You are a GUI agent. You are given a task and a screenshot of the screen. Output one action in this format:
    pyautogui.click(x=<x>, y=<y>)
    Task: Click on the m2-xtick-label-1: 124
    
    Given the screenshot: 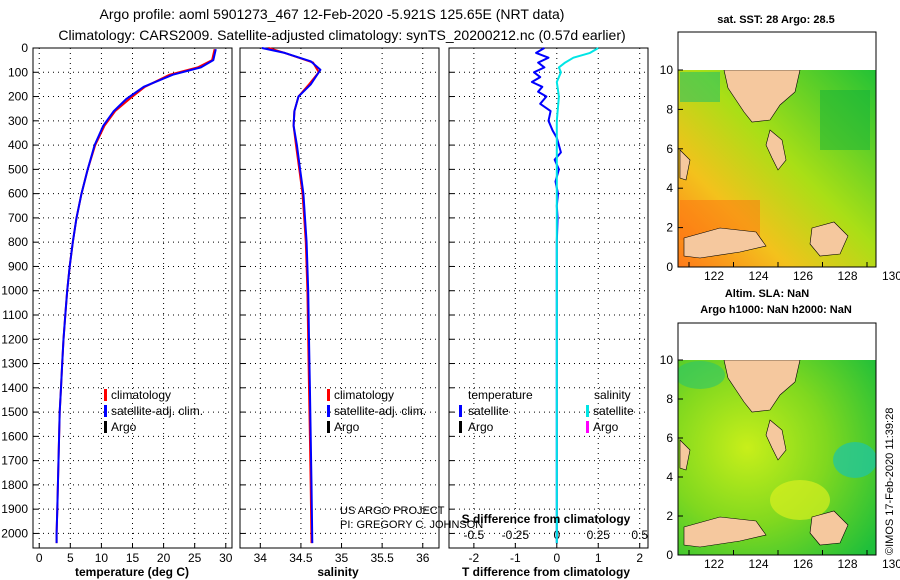 What is the action you would take?
    pyautogui.click(x=758, y=564)
    